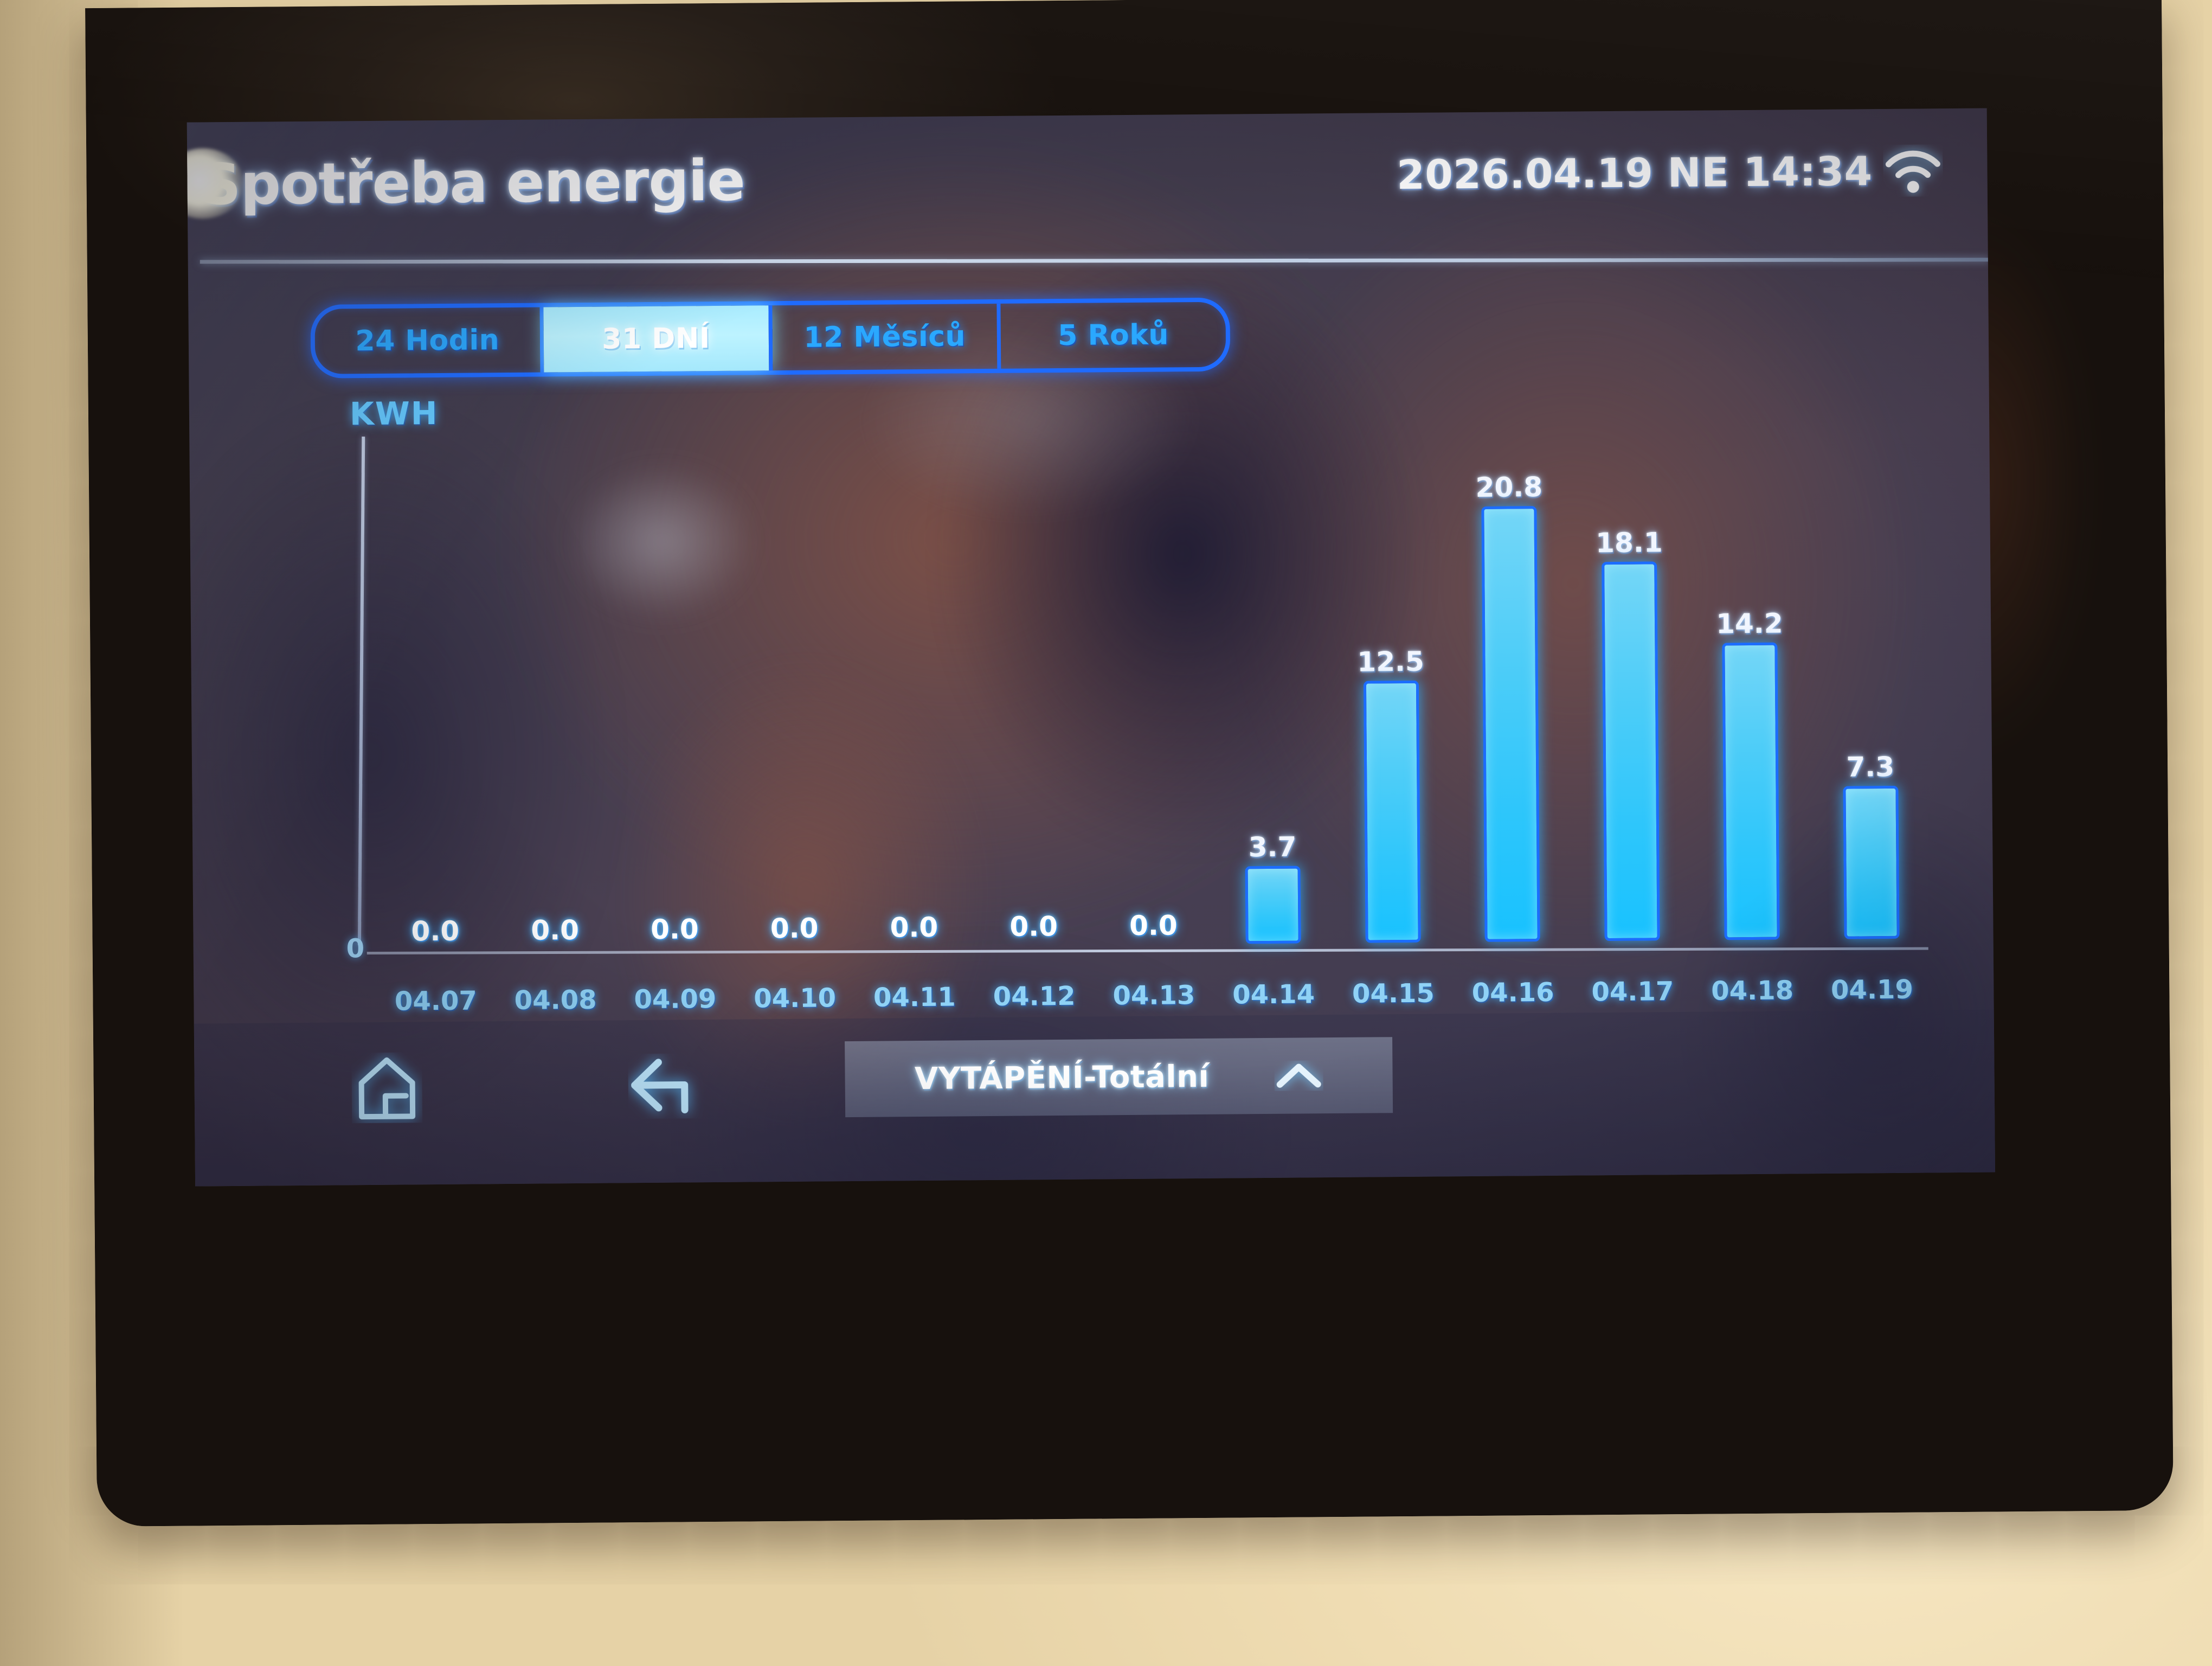 This screenshot has width=2212, height=1666. I want to click on page-title: Spotřeba energie, so click(472, 183).